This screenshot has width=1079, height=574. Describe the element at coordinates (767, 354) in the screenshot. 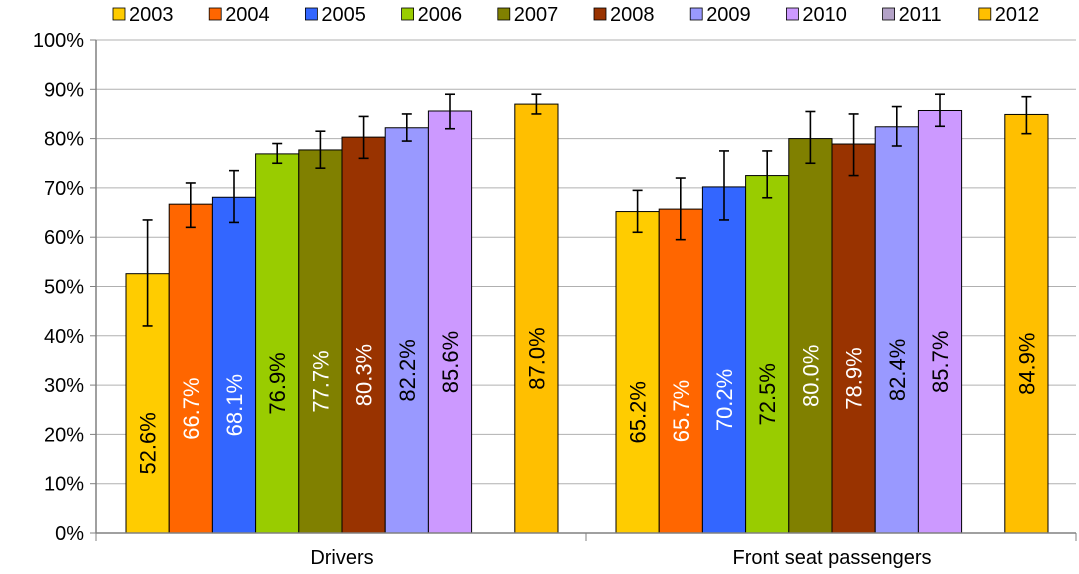

I see `bar-2006-passengers` at that location.